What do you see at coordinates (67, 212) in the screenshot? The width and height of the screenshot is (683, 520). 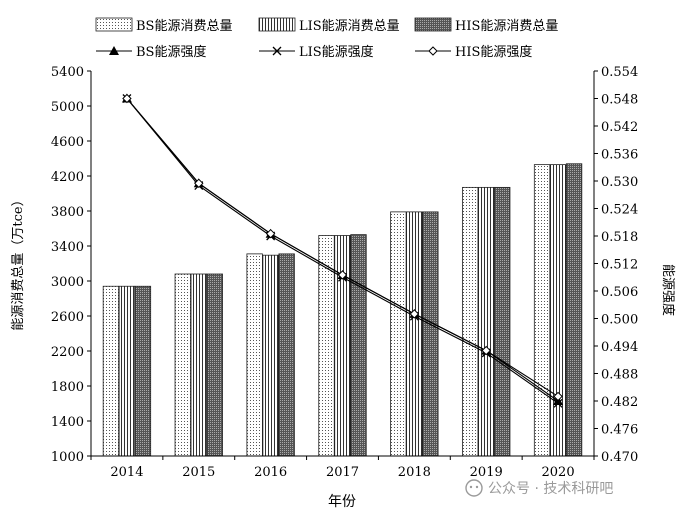 I see `y-left-tick-label: 3800` at bounding box center [67, 212].